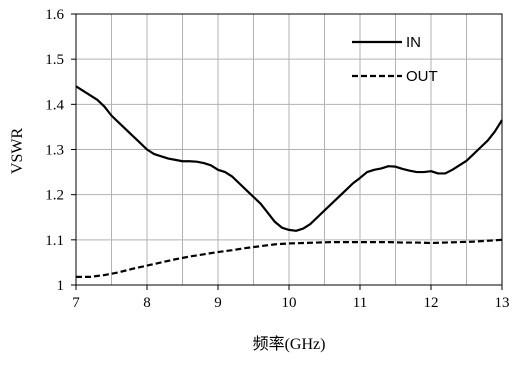 The image size is (513, 368). I want to click on y-tick-label: 1.3, so click(54, 151).